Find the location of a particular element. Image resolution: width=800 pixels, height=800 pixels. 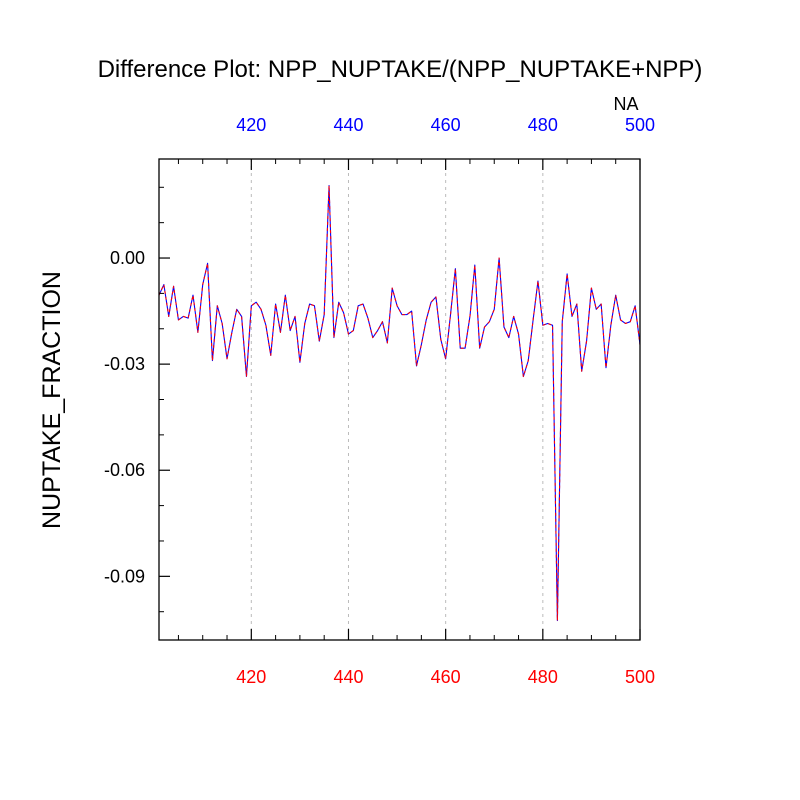

y-tick-label: -0.03 is located at coordinates (124, 364).